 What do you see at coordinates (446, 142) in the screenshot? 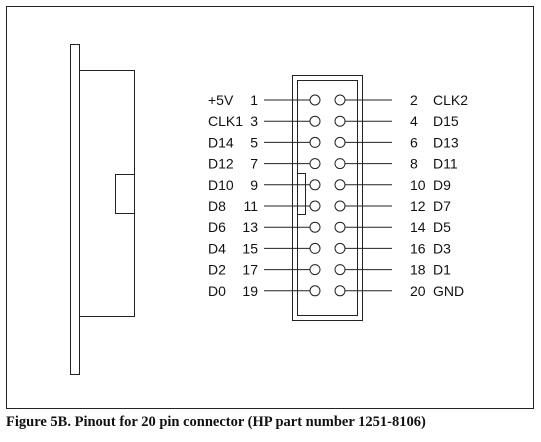
I see `signal-label: D13` at bounding box center [446, 142].